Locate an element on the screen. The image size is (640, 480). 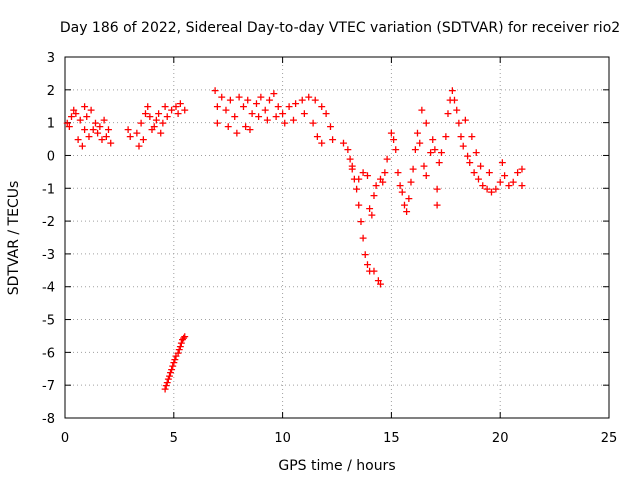
y-tick-label: 3 is located at coordinates (51, 58).